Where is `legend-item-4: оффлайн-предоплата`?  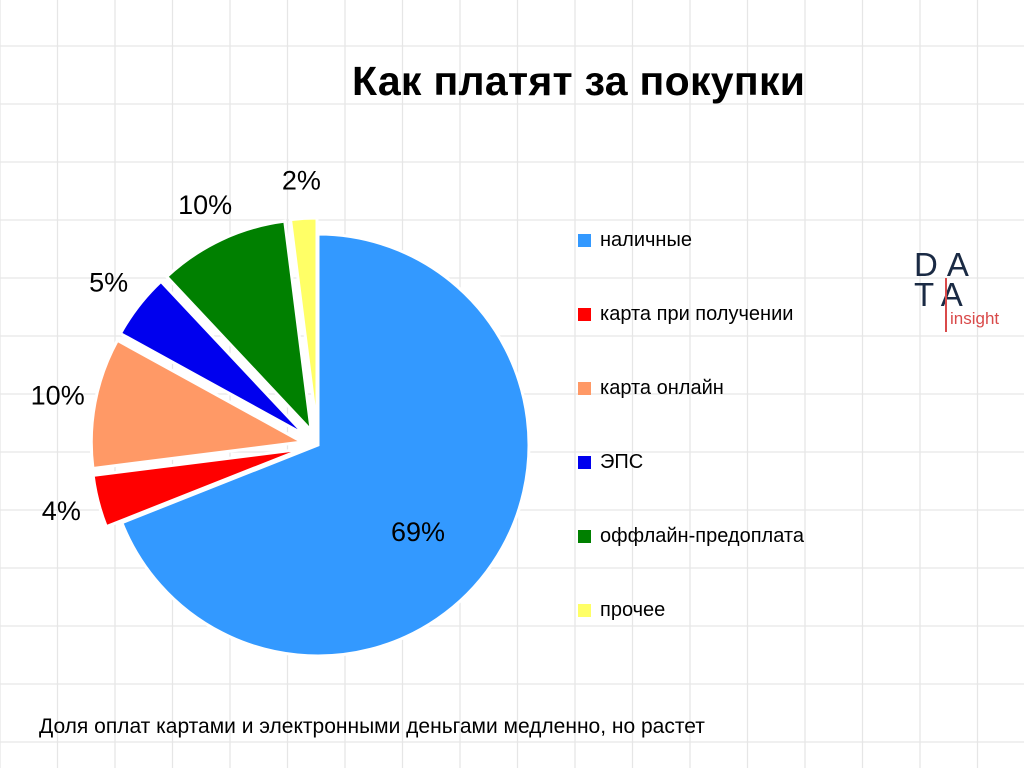 legend-item-4: оффлайн-предоплата is located at coordinates (691, 536).